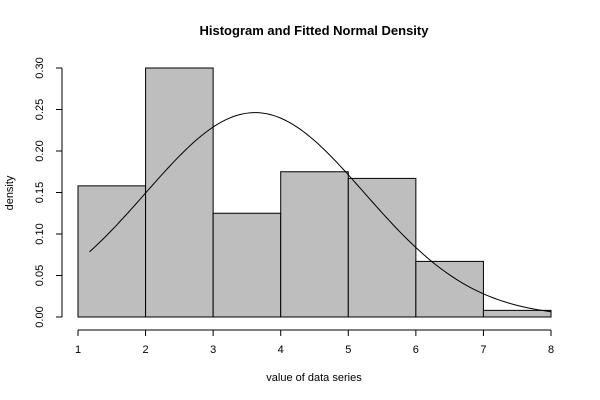 The image size is (600, 400). I want to click on y-tick-label: 0.10, so click(40, 233).